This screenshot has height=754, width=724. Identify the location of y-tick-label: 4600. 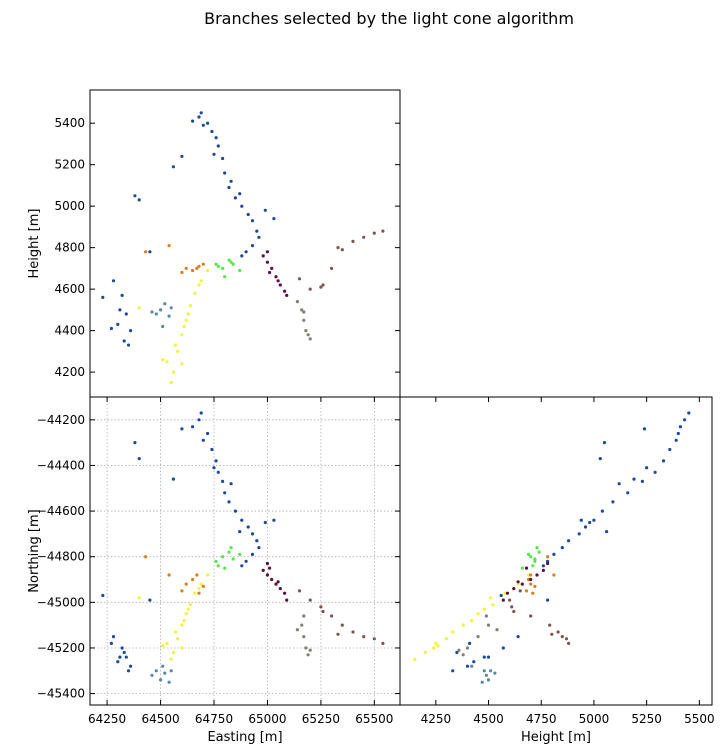
(69, 289).